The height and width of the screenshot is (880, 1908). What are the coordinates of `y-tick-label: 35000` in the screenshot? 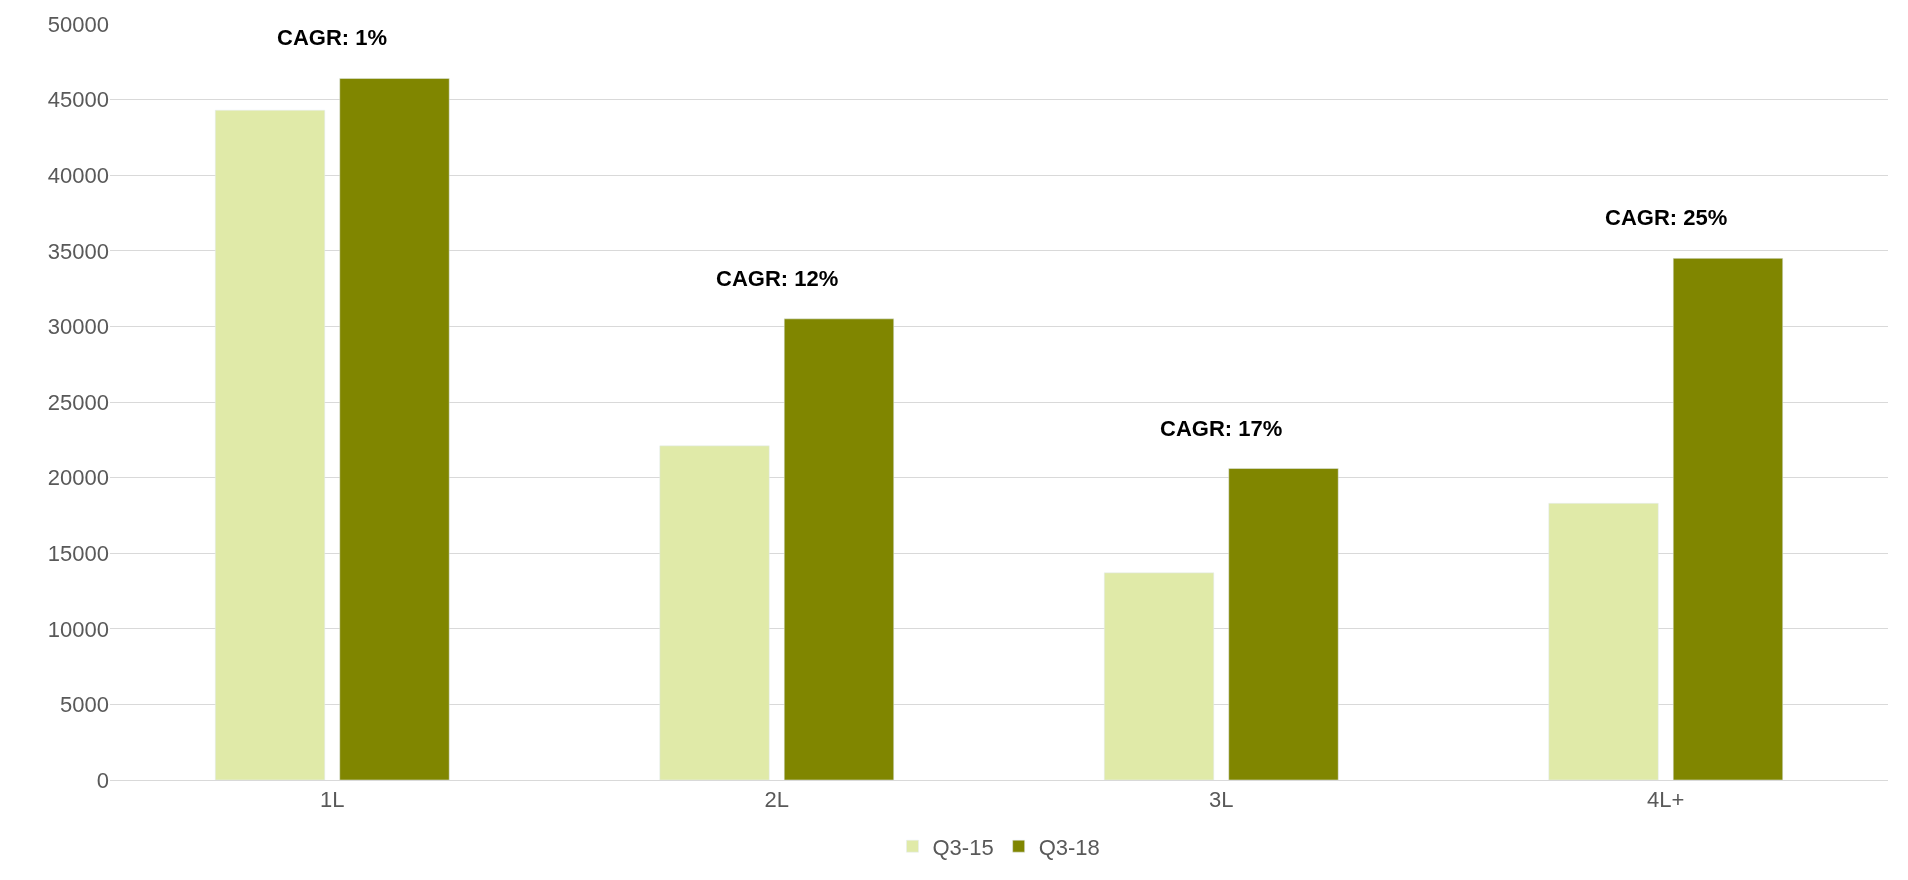 It's located at (78, 251).